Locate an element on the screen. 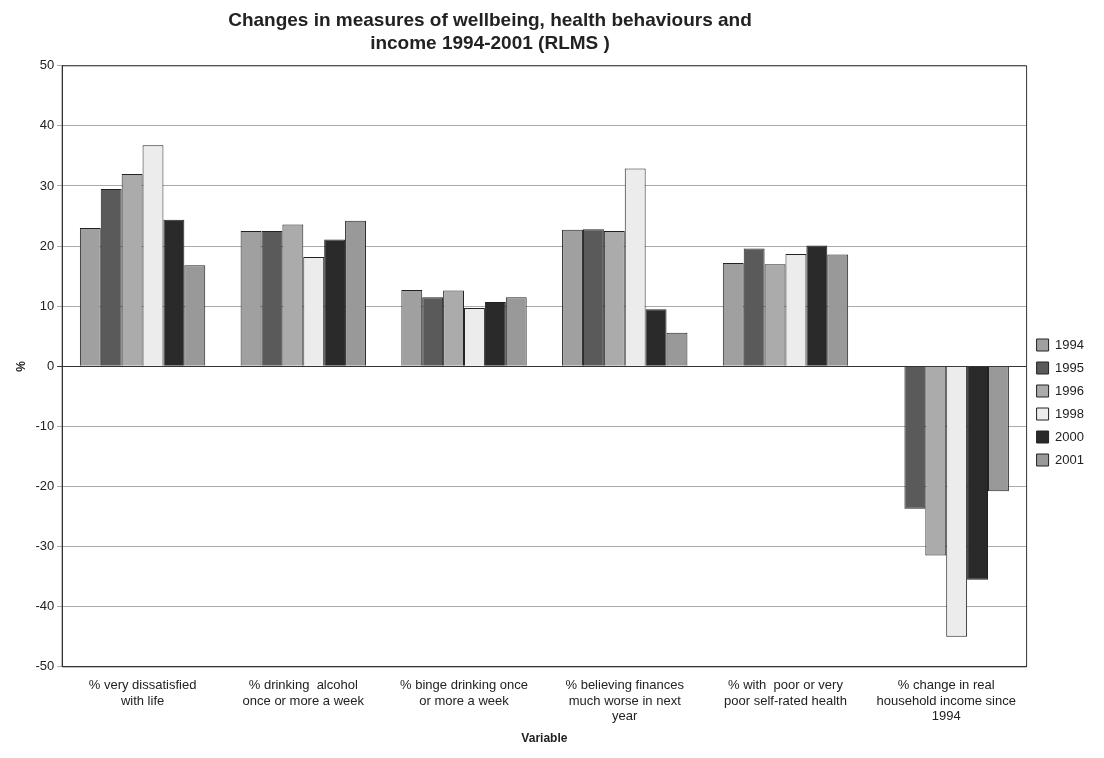 The height and width of the screenshot is (758, 1104). x-tick-label: % binge drinking once or more a week is located at coordinates (464, 692).